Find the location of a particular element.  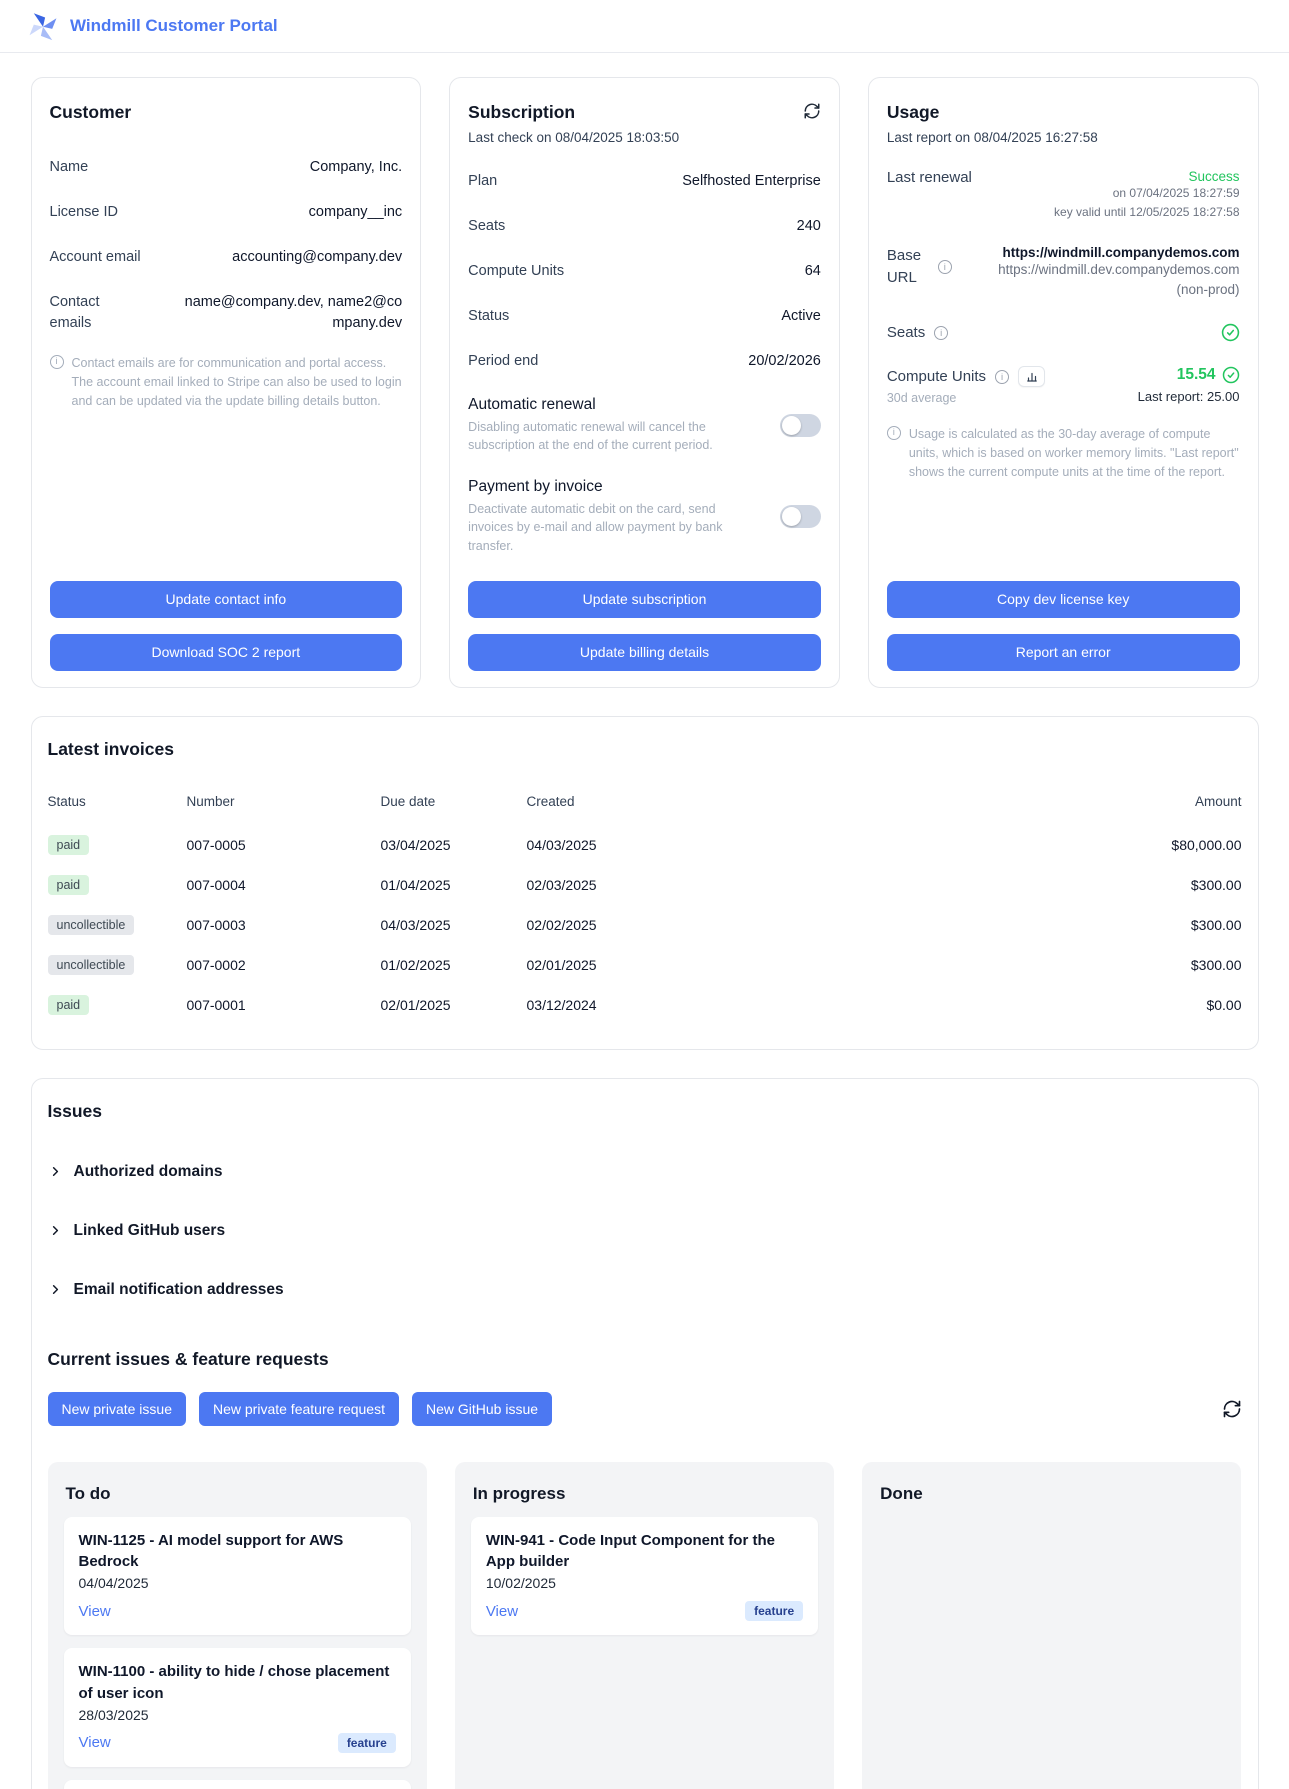

refresh-issues-icon is located at coordinates (1232, 1409).